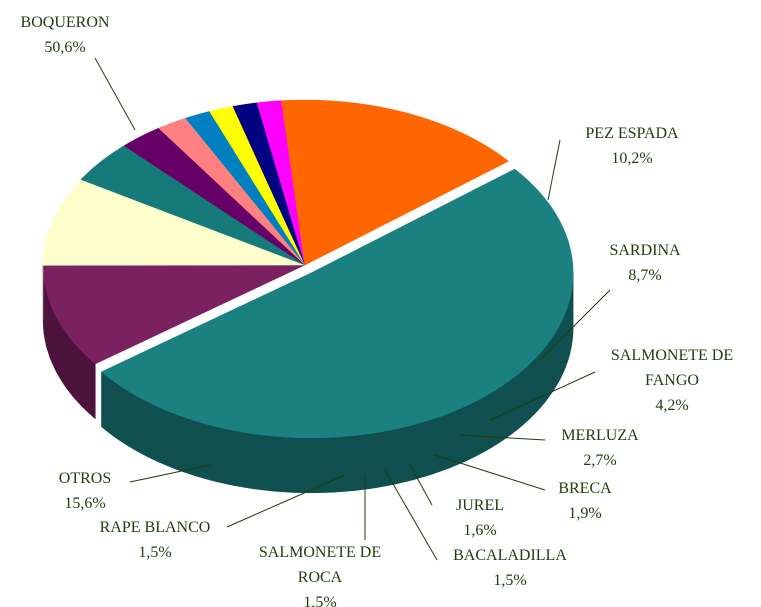 The height and width of the screenshot is (607, 761). What do you see at coordinates (65, 47) in the screenshot?
I see `value-label: 50,6%` at bounding box center [65, 47].